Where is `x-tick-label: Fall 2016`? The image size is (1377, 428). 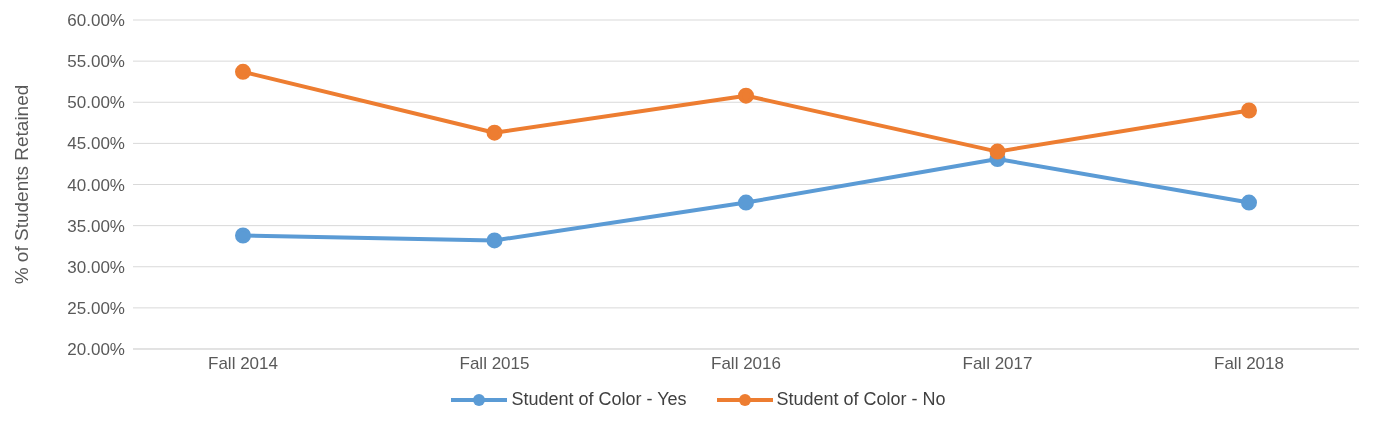 x-tick-label: Fall 2016 is located at coordinates (746, 364).